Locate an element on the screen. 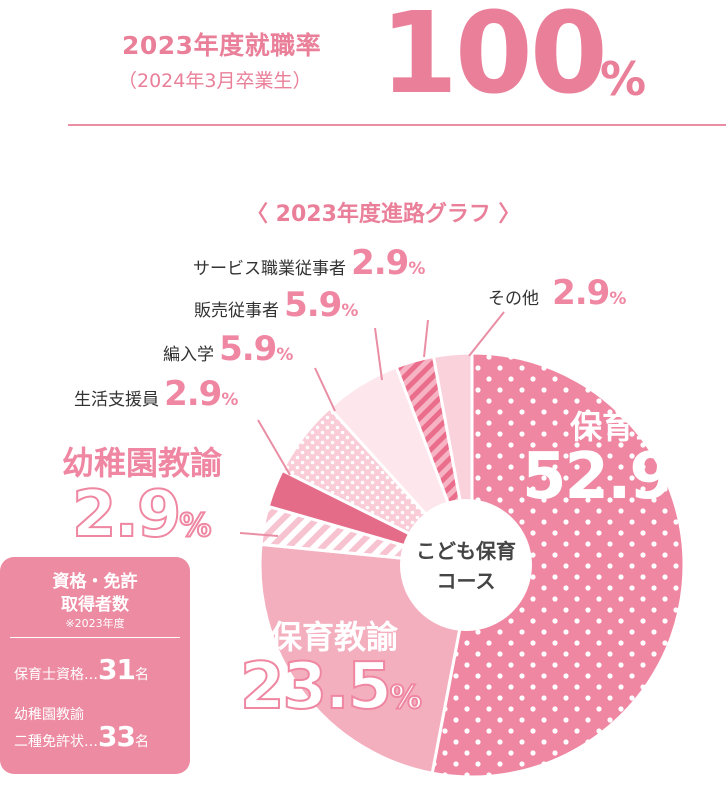 This screenshot has height=789, width=726. pie-center-label-line2: コース is located at coordinates (466, 581).